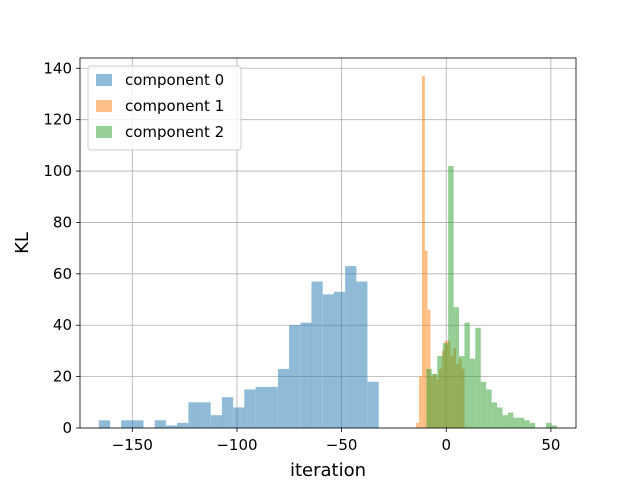 Image resolution: width=640 pixels, height=480 pixels. I want to click on y-tick-label: 120, so click(57, 120).